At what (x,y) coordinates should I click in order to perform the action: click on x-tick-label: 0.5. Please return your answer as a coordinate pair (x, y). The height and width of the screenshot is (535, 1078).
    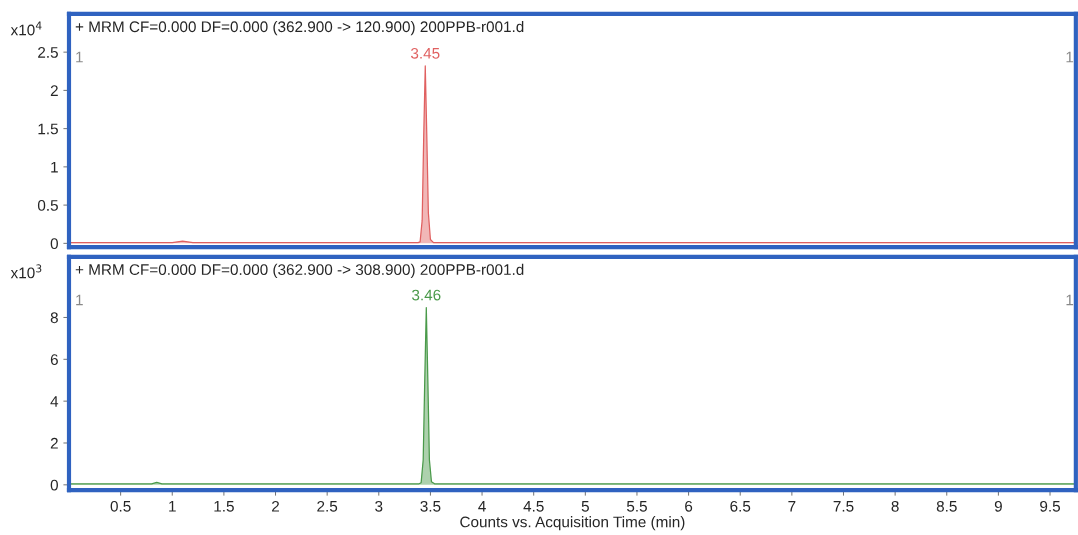
    Looking at the image, I should click on (120, 506).